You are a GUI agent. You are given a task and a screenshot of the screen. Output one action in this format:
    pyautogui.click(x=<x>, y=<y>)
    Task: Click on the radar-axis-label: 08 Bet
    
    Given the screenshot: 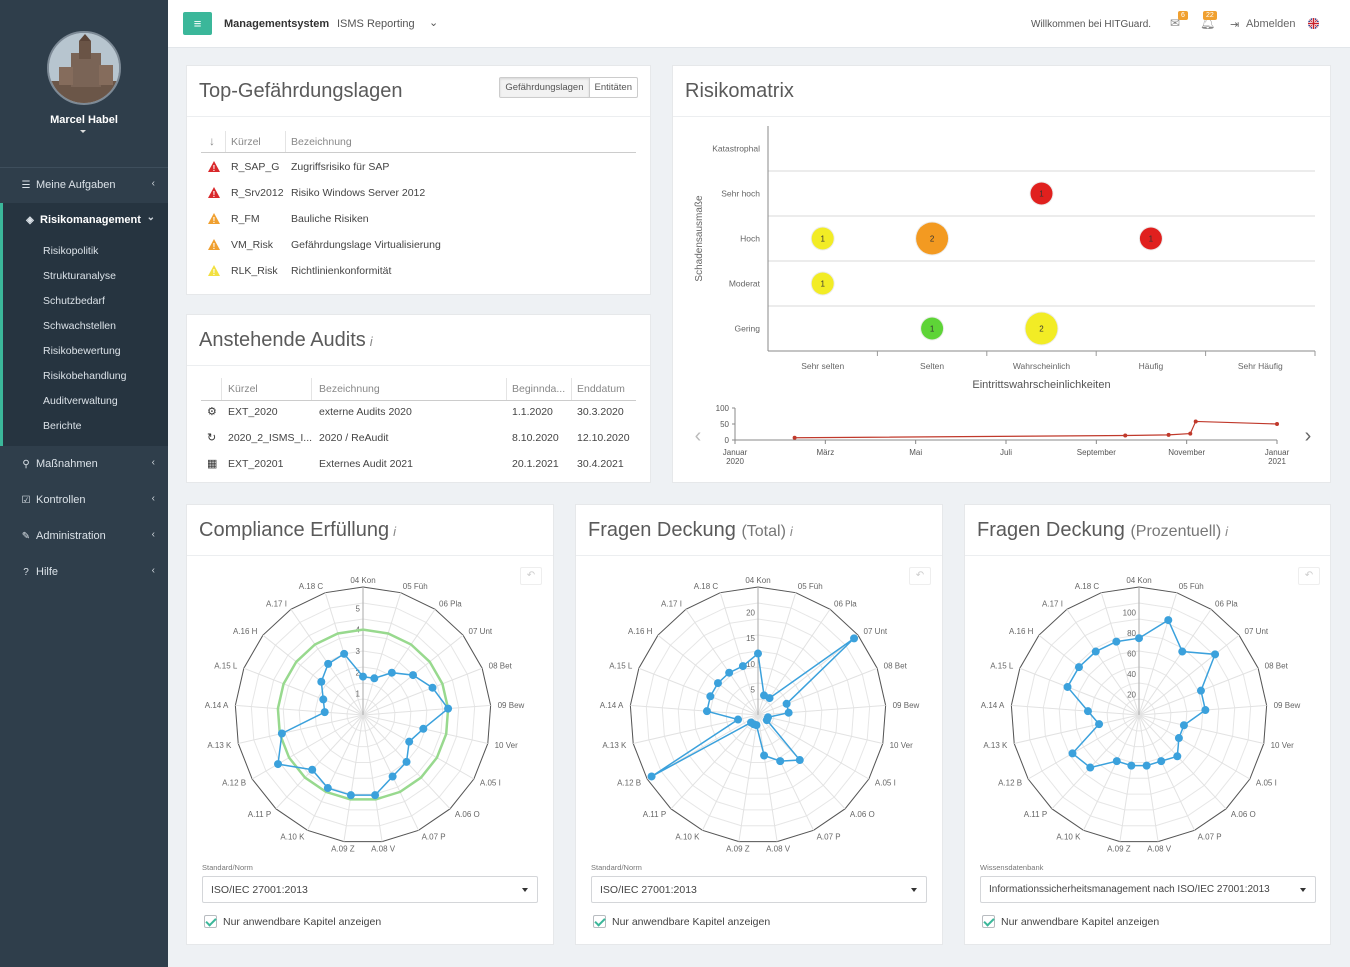 What is the action you would take?
    pyautogui.click(x=1277, y=666)
    